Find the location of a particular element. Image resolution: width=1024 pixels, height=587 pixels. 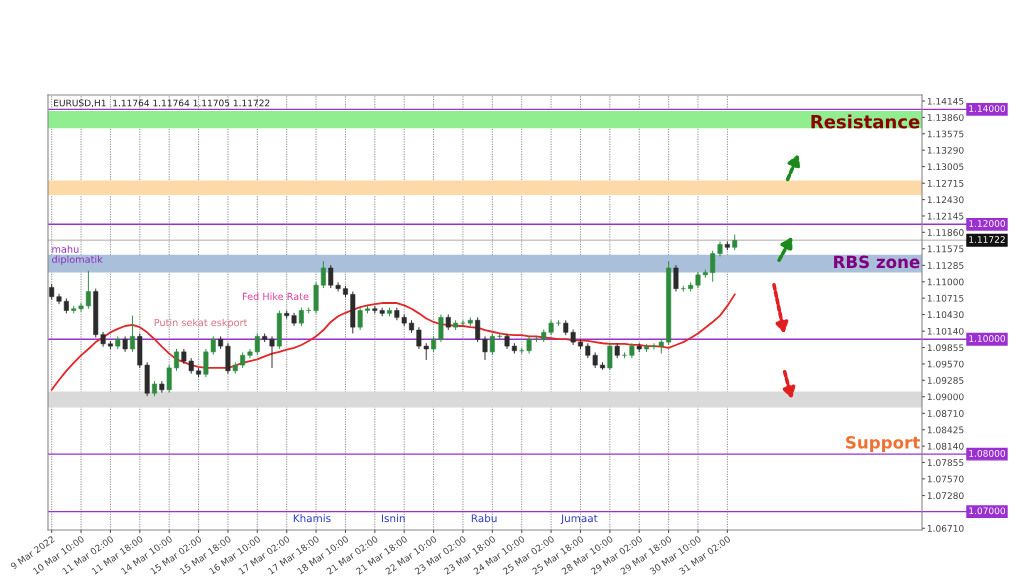

y-tick-label: 1.09000 is located at coordinates (945, 397).